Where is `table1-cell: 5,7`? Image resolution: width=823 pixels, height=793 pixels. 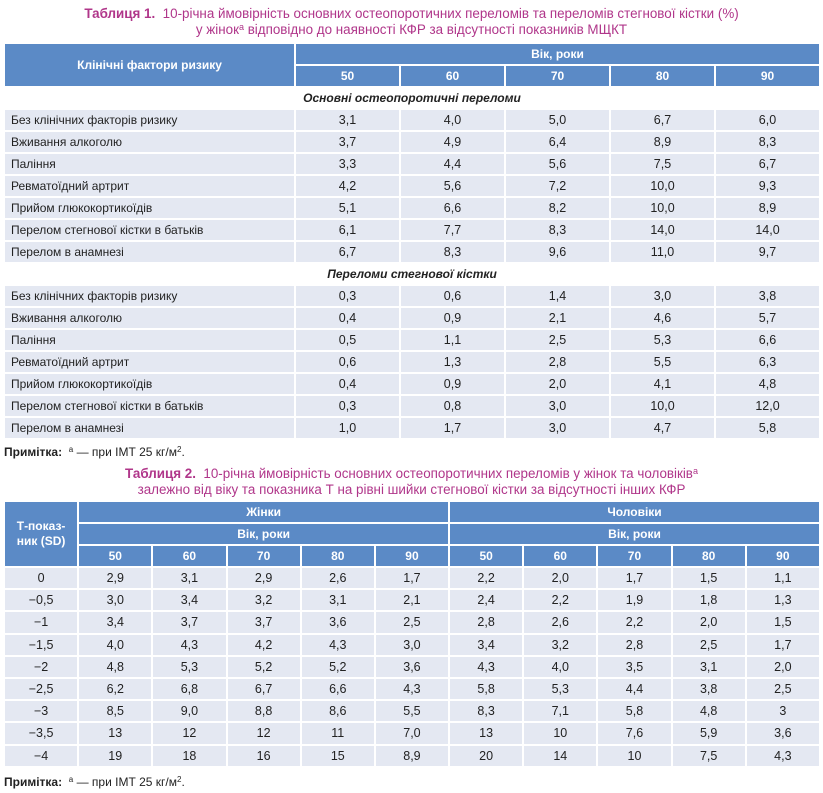 table1-cell: 5,7 is located at coordinates (767, 318).